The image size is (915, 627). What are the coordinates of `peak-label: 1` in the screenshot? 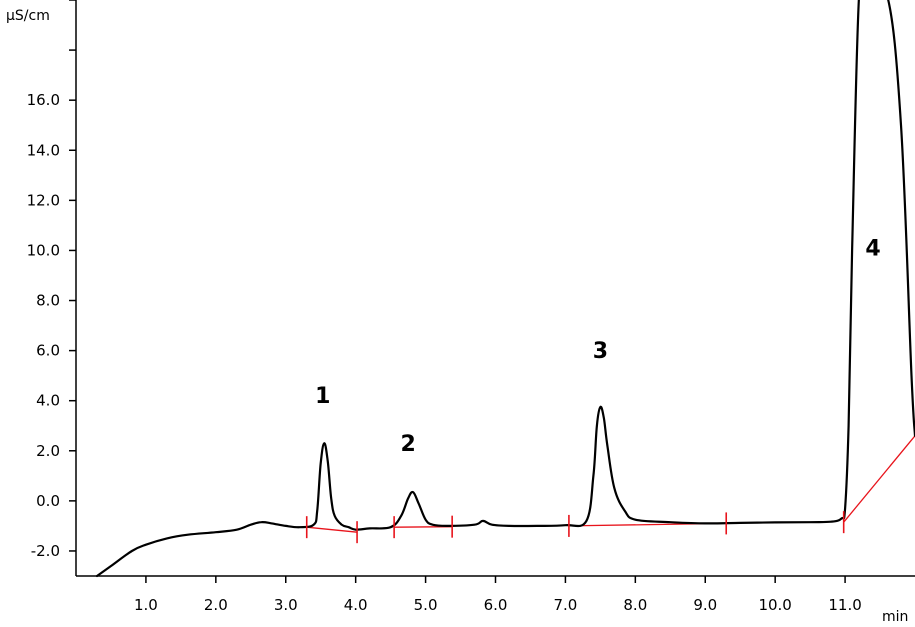 It's located at (322, 396).